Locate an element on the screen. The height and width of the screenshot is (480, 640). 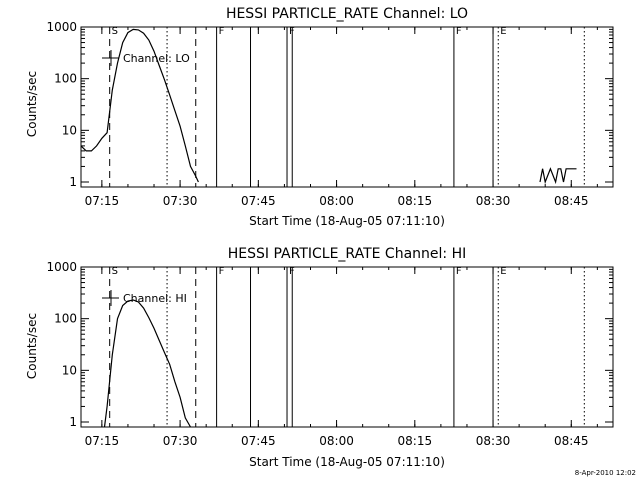
panel-title: HESSI PARTICLE_RATE Channel: HI is located at coordinates (347, 254).